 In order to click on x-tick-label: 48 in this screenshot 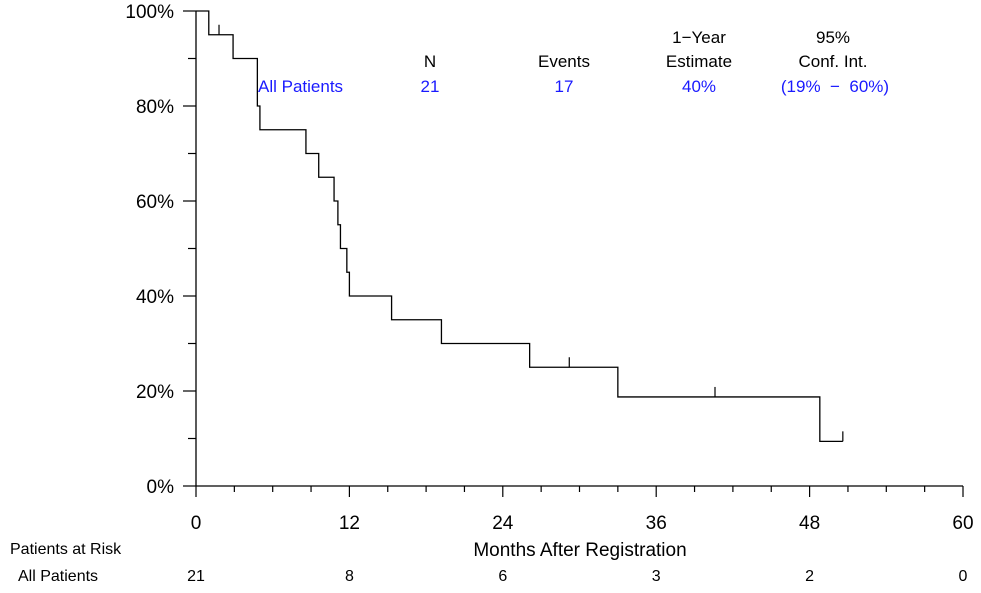, I will do `click(809, 523)`.